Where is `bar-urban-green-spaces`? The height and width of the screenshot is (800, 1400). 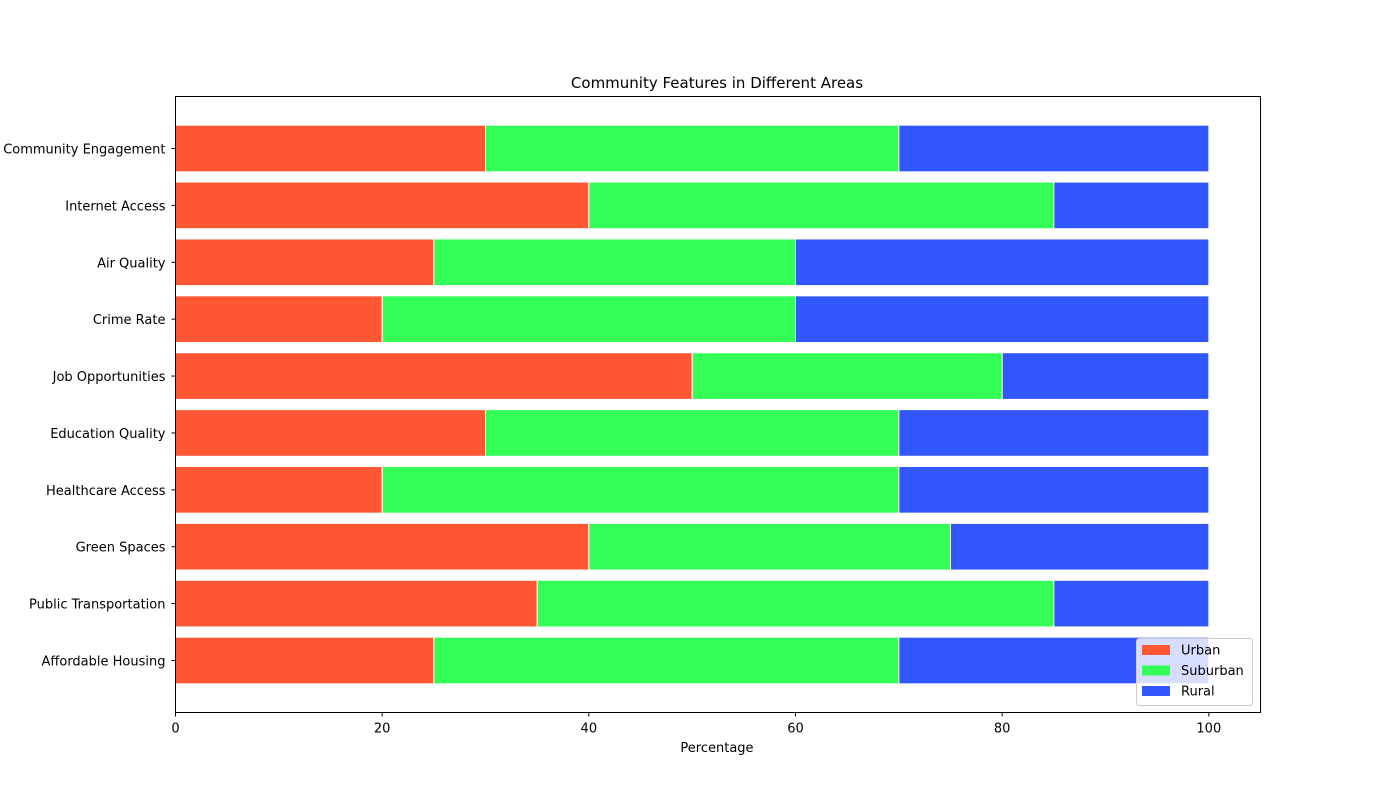 bar-urban-green-spaces is located at coordinates (382, 546).